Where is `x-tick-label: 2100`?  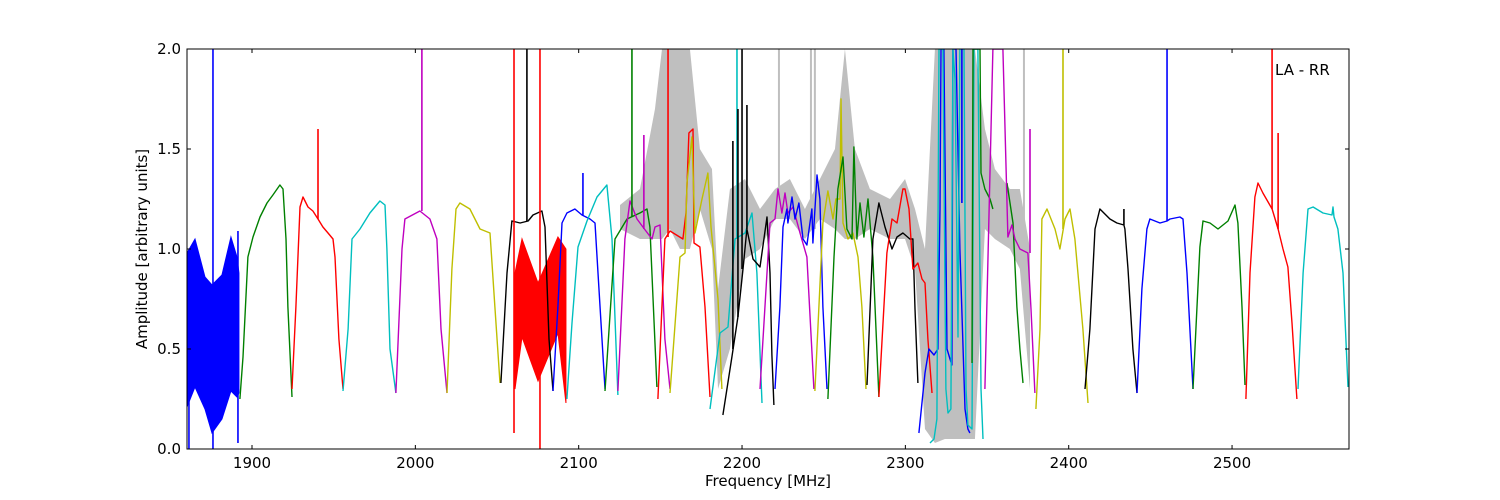
x-tick-label: 2100 is located at coordinates (579, 463).